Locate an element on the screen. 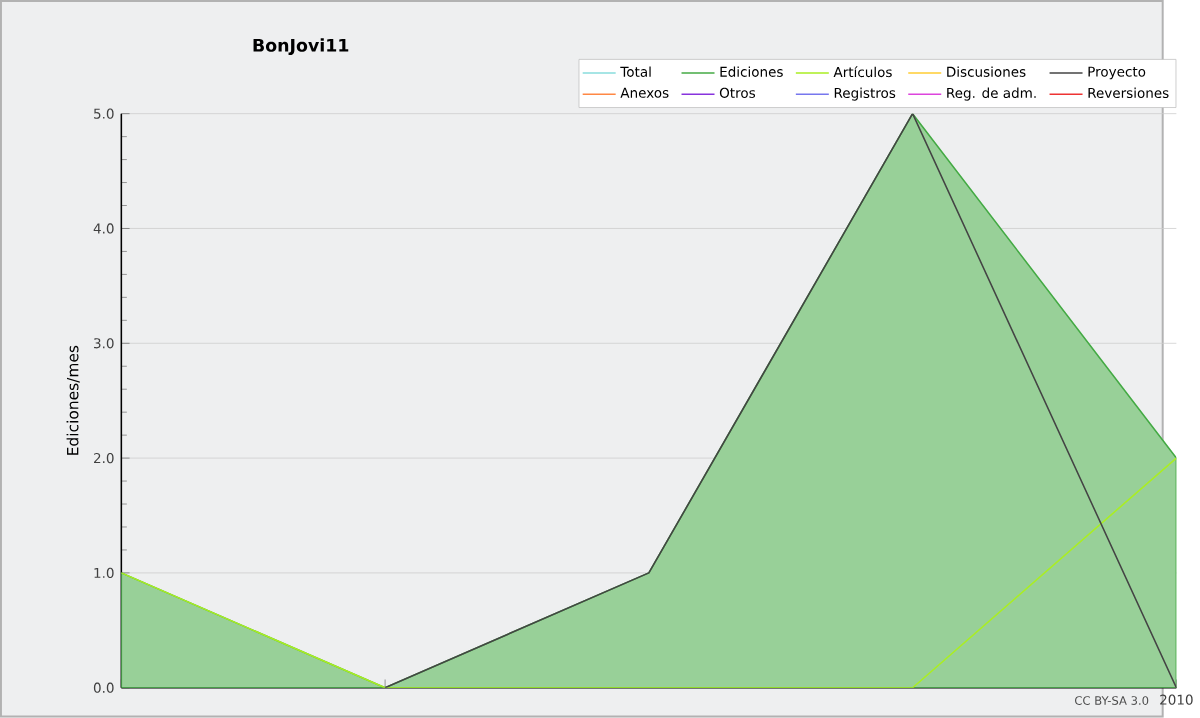 This screenshot has height=718, width=1200. chart-title: BonJovi11 is located at coordinates (301, 47).